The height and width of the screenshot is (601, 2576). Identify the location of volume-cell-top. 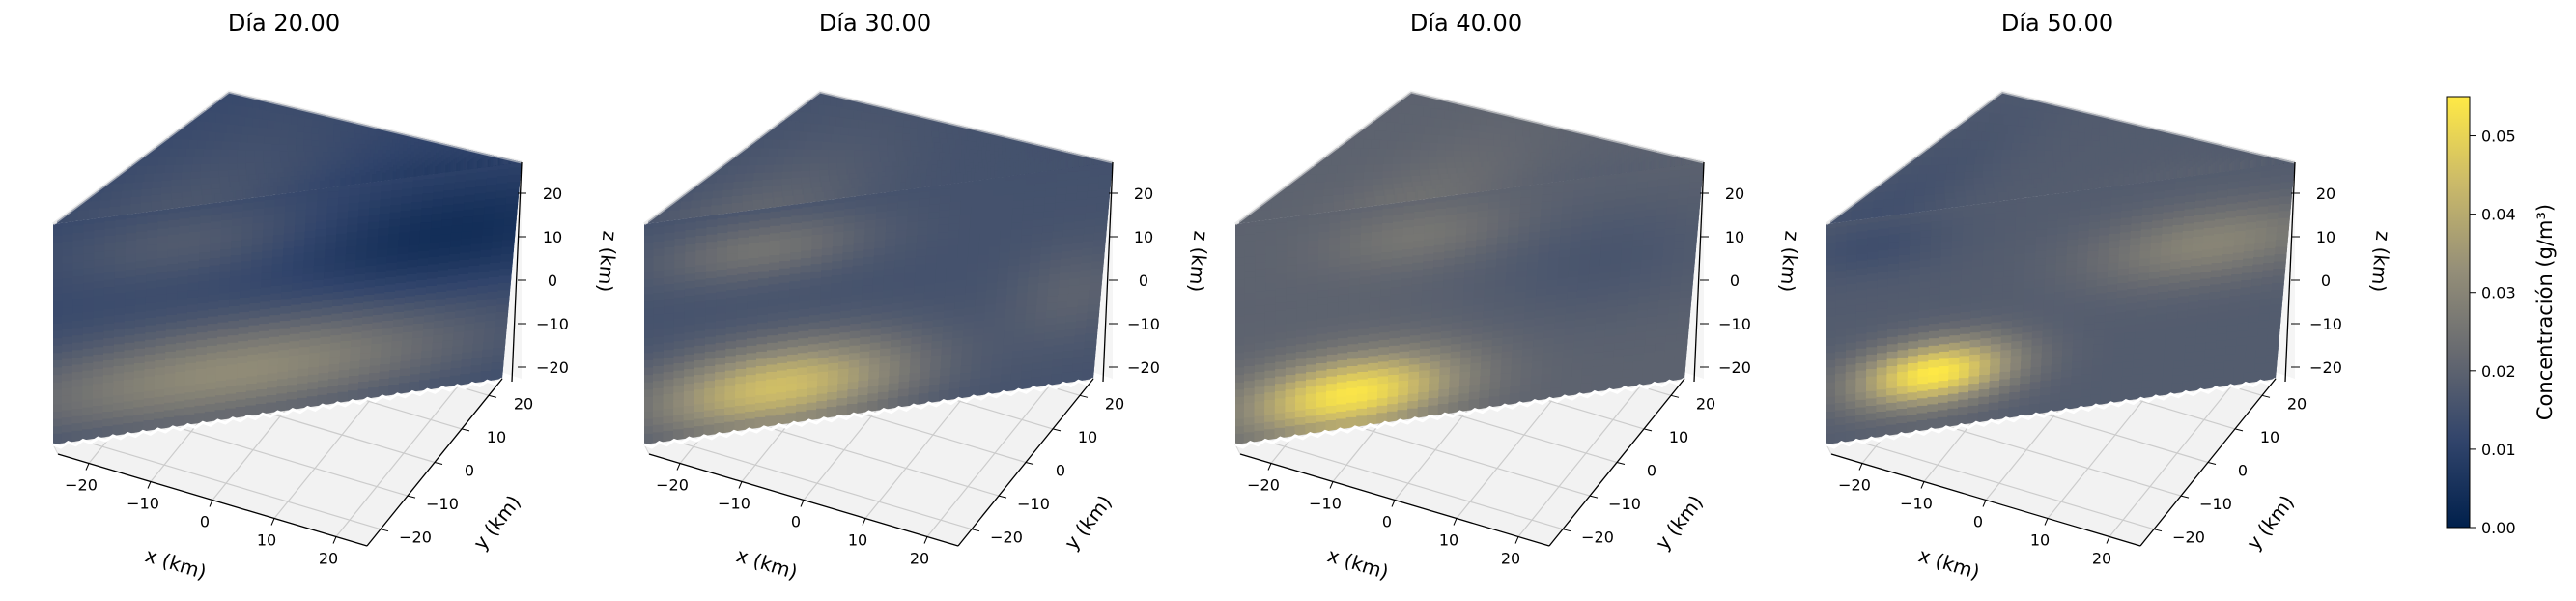
(64, 218).